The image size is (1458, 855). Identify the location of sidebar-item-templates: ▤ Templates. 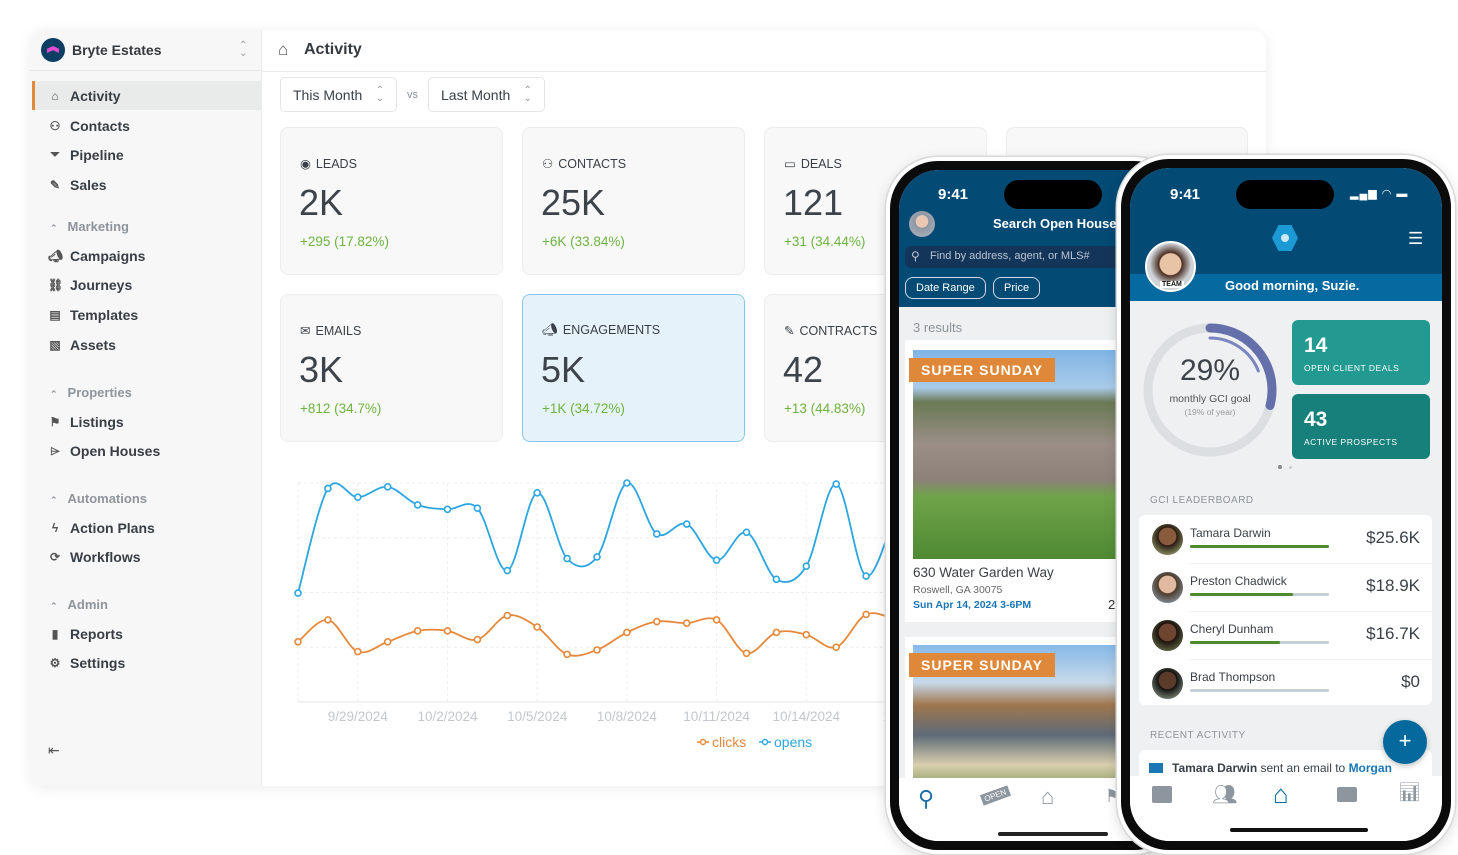
(146, 314).